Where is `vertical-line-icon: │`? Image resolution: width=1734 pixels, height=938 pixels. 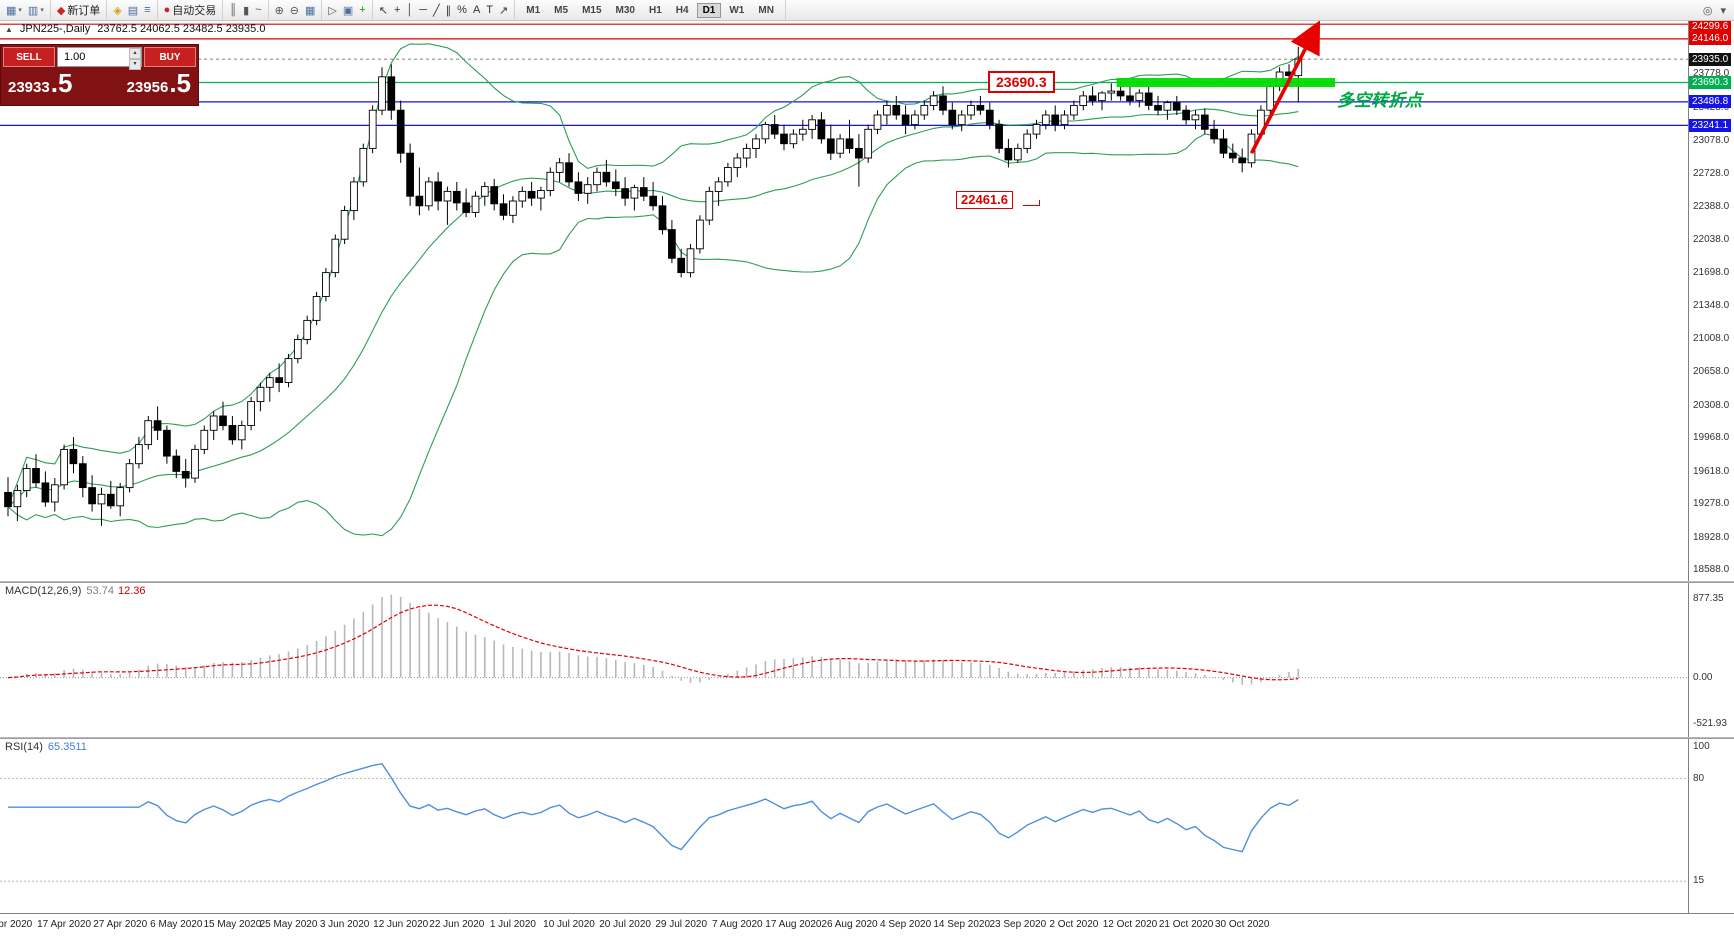
vertical-line-icon: │ is located at coordinates (410, 10).